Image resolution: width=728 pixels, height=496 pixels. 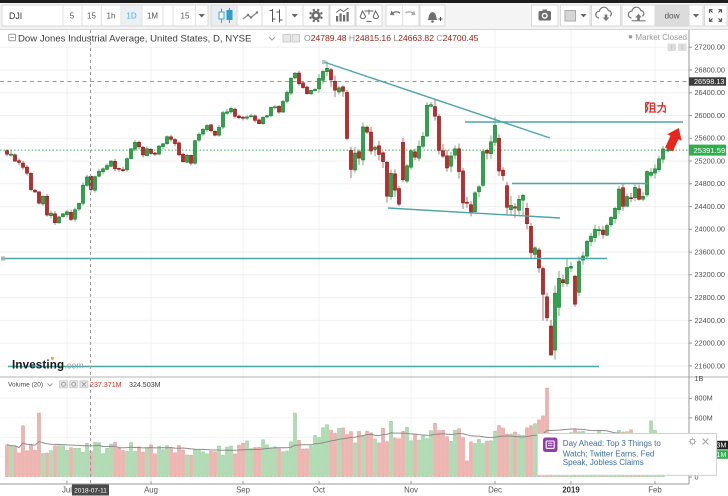 What do you see at coordinates (710, 160) in the screenshot?
I see `svg-text: 25200.00` at bounding box center [710, 160].